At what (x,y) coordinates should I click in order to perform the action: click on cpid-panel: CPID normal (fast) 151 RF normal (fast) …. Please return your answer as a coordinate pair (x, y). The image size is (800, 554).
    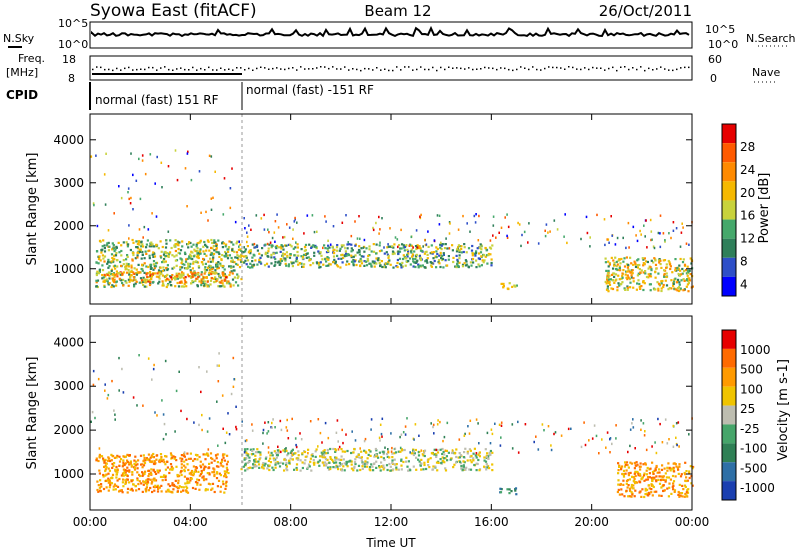
    Looking at the image, I should click on (190, 96).